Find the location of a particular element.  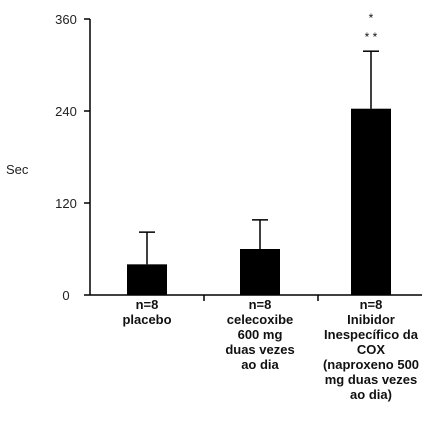

category-label-line: 600 mg is located at coordinates (260, 334).